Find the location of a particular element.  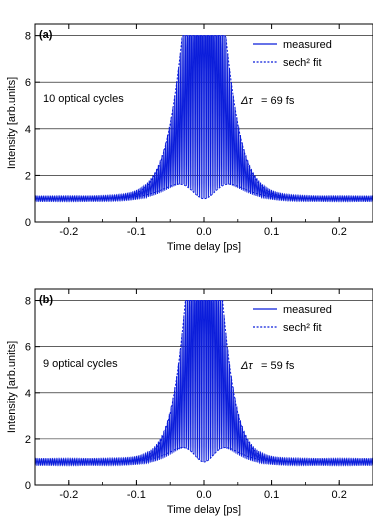

annotation-duration-value: = 59 fs is located at coordinates (278, 366).